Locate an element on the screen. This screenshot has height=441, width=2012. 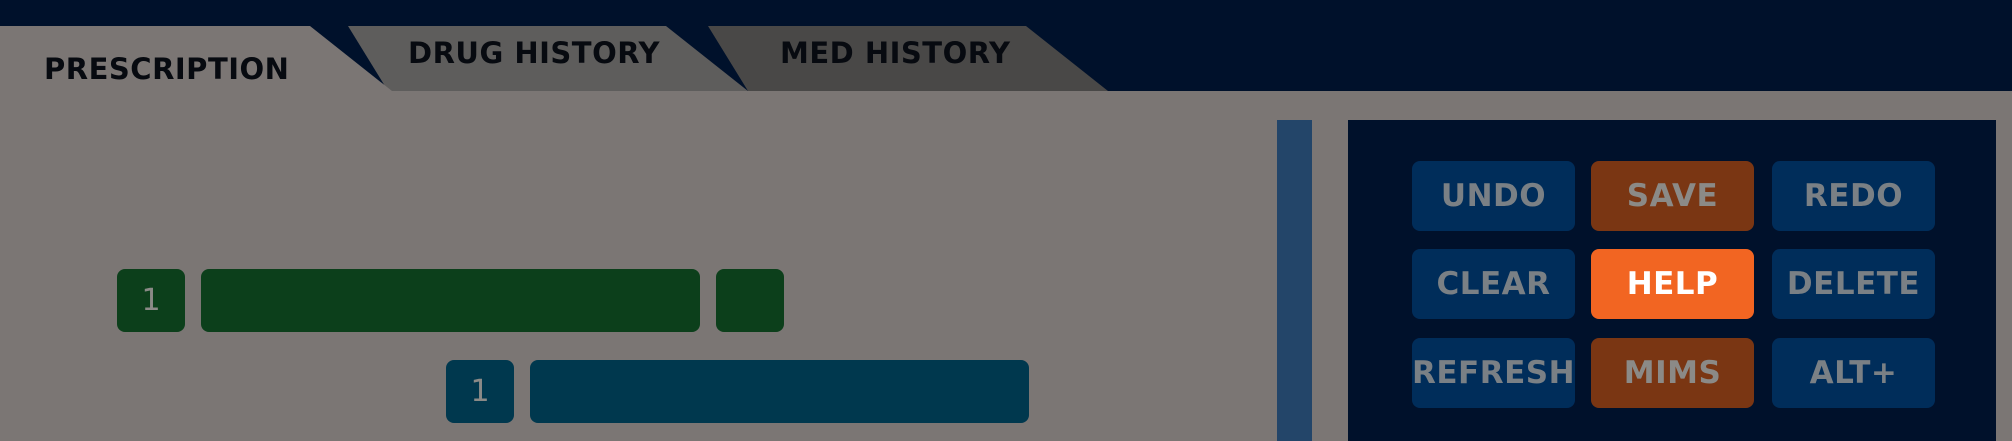
tab-med-history-label: MED HISTORY is located at coordinates (895, 52).